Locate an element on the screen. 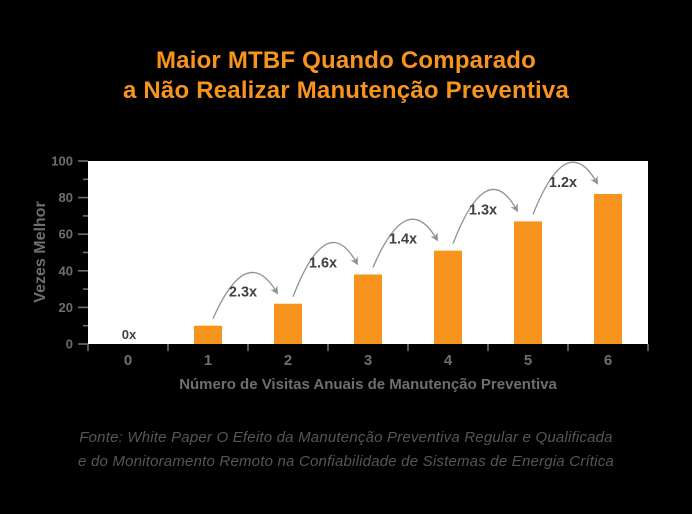 The image size is (692, 514). x-tick-label: 4 is located at coordinates (448, 360).